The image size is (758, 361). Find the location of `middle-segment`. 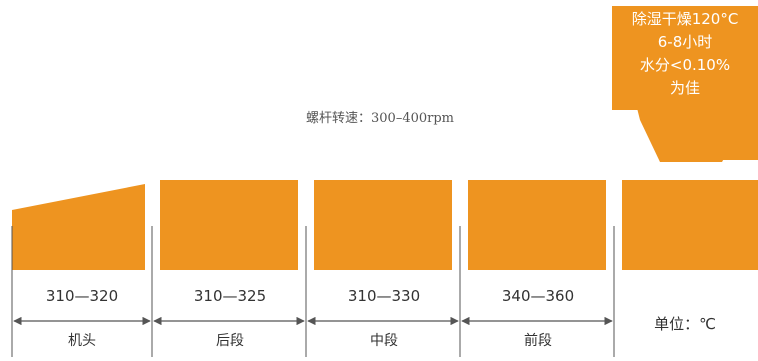

middle-segment is located at coordinates (383, 225).